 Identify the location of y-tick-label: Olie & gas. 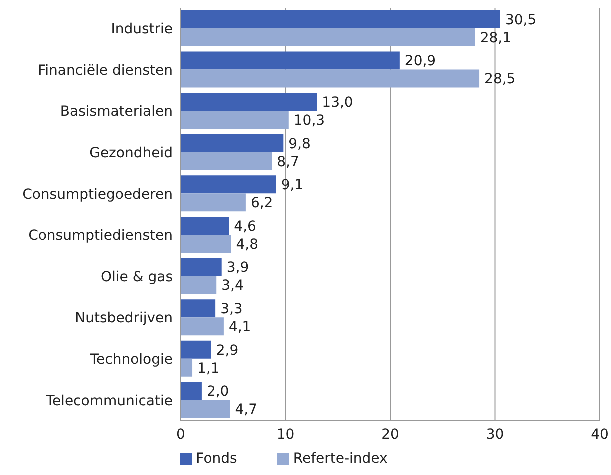
(137, 277).